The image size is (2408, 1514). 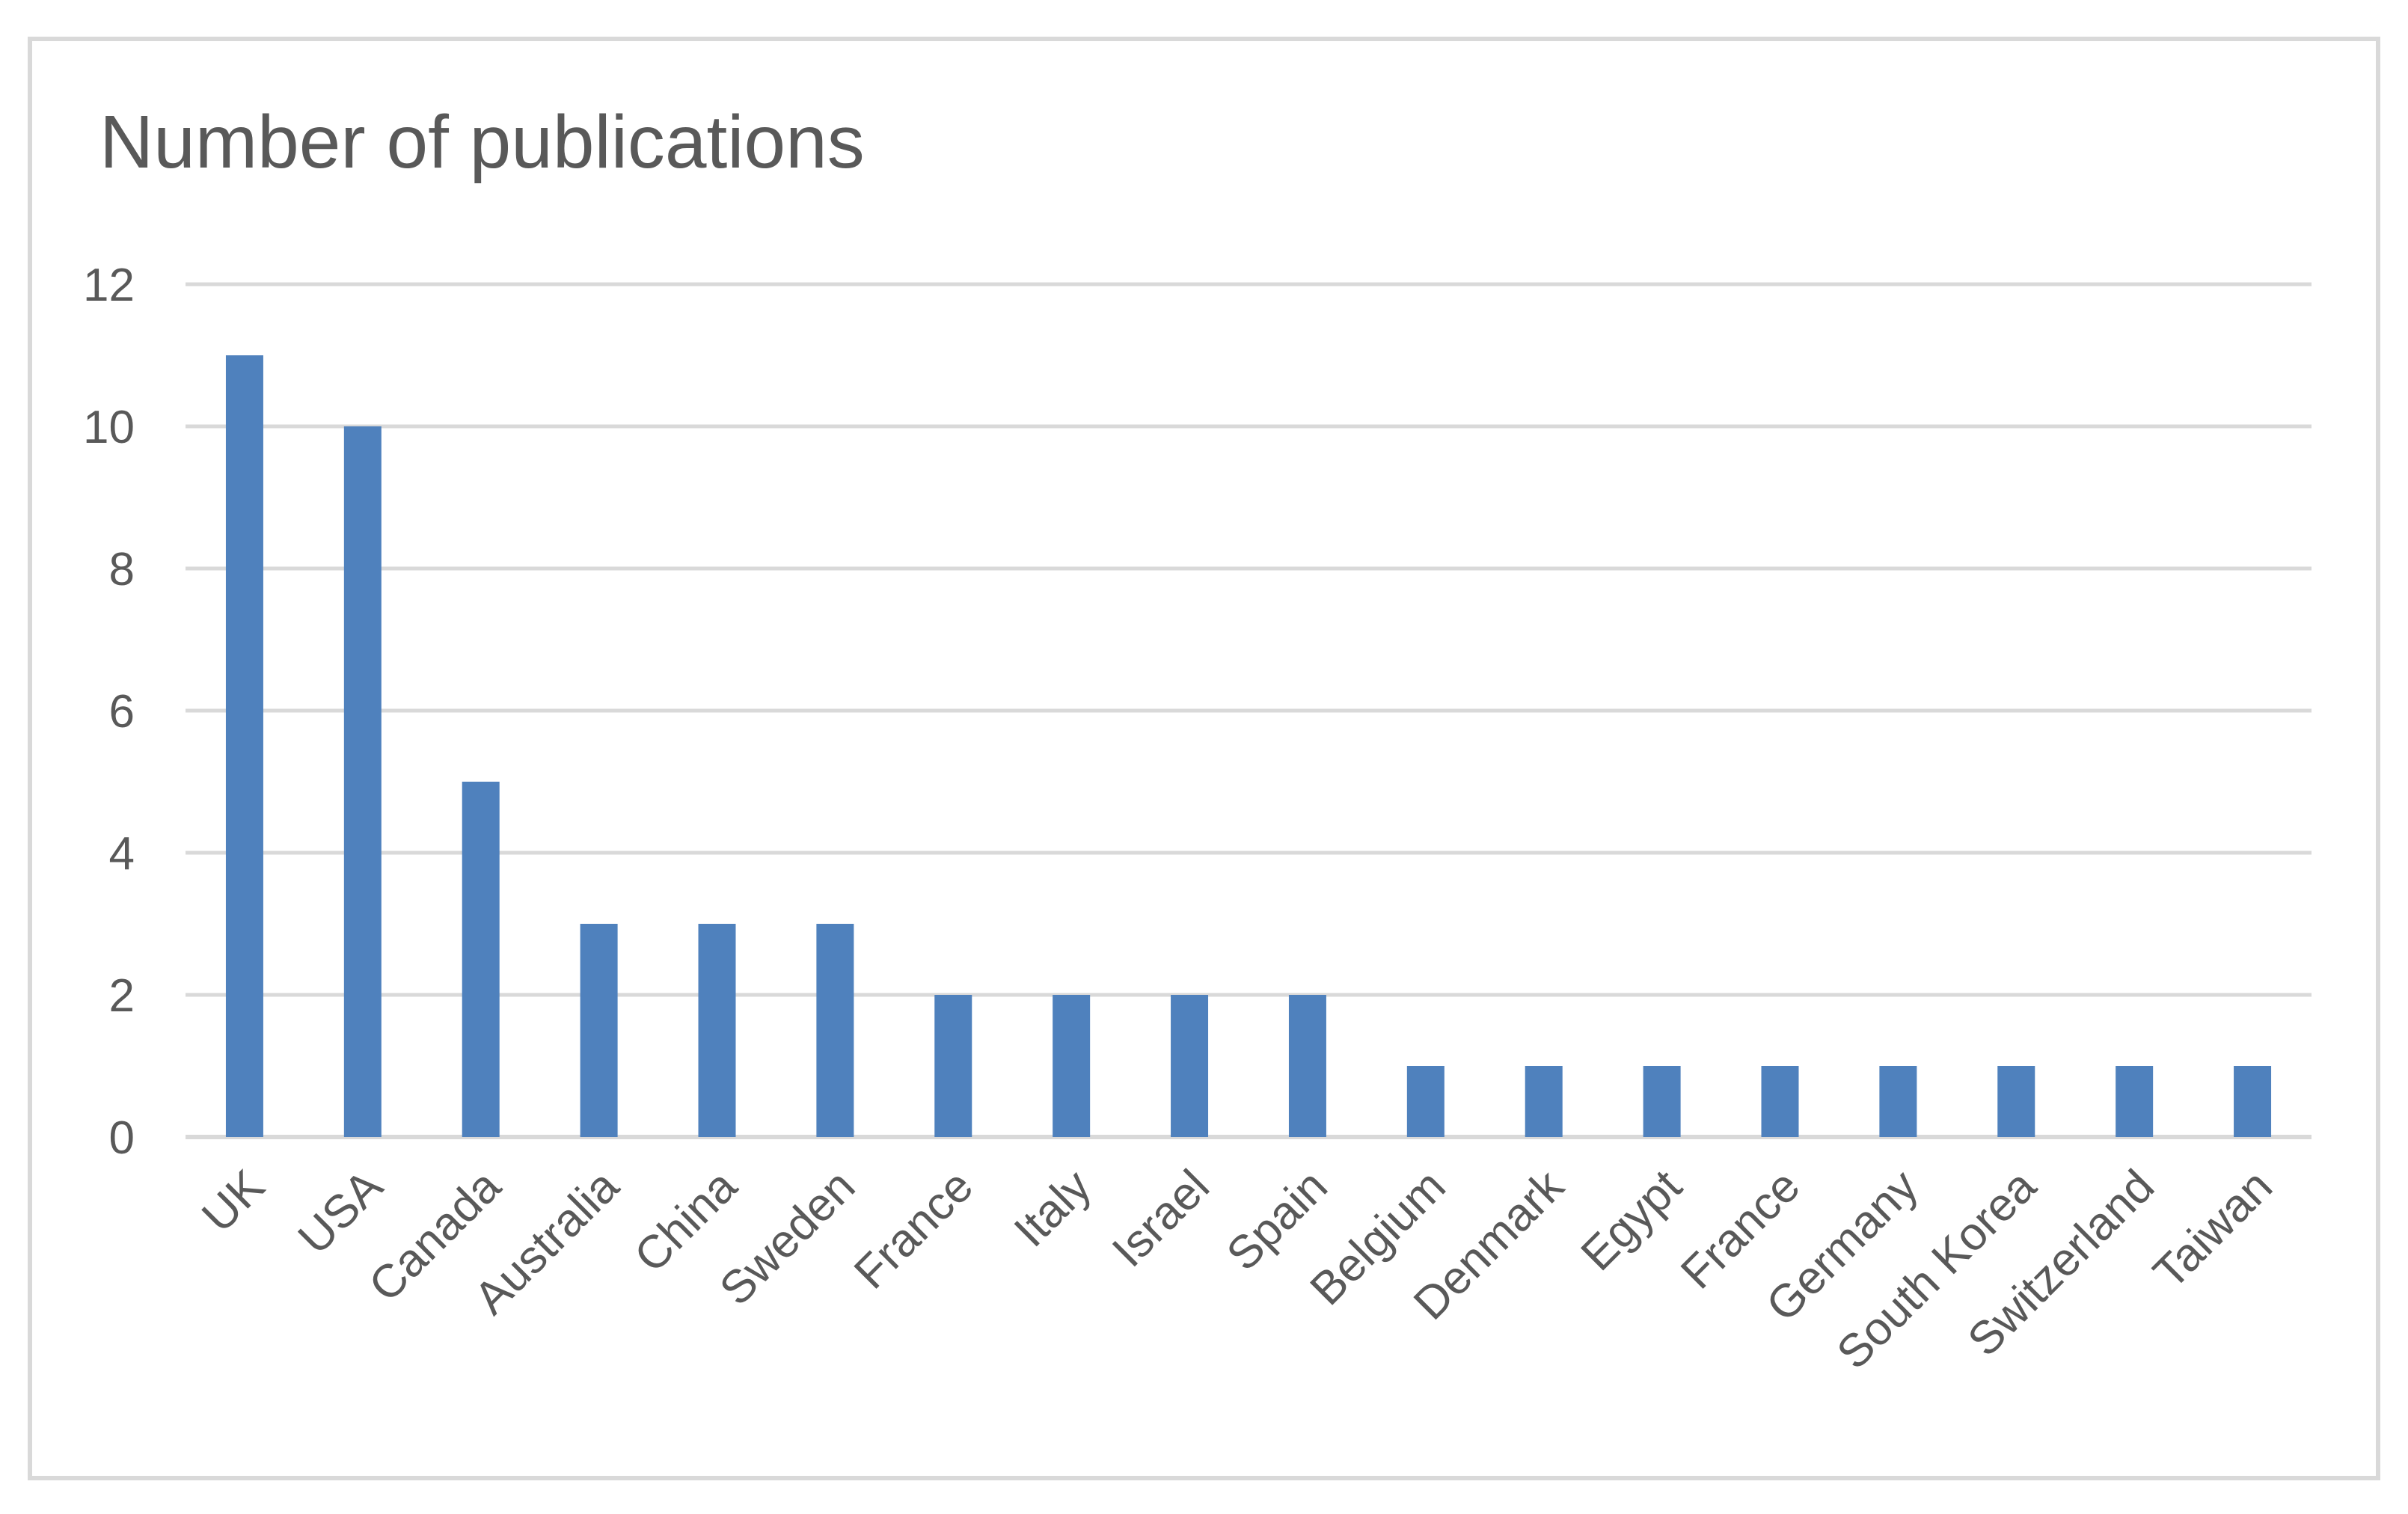 What do you see at coordinates (1072, 1066) in the screenshot?
I see `bar-italy` at bounding box center [1072, 1066].